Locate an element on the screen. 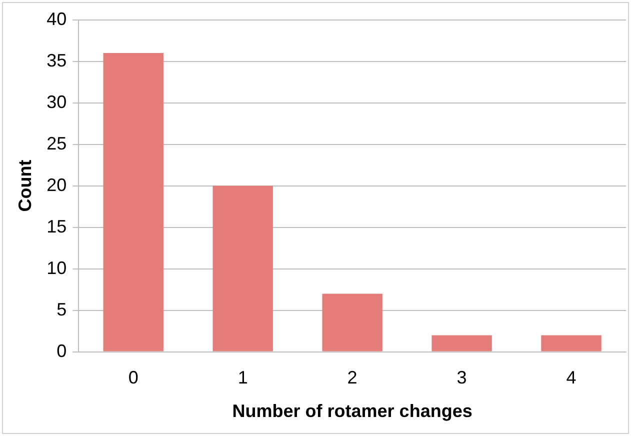  y-axis-title: Count is located at coordinates (24, 186).